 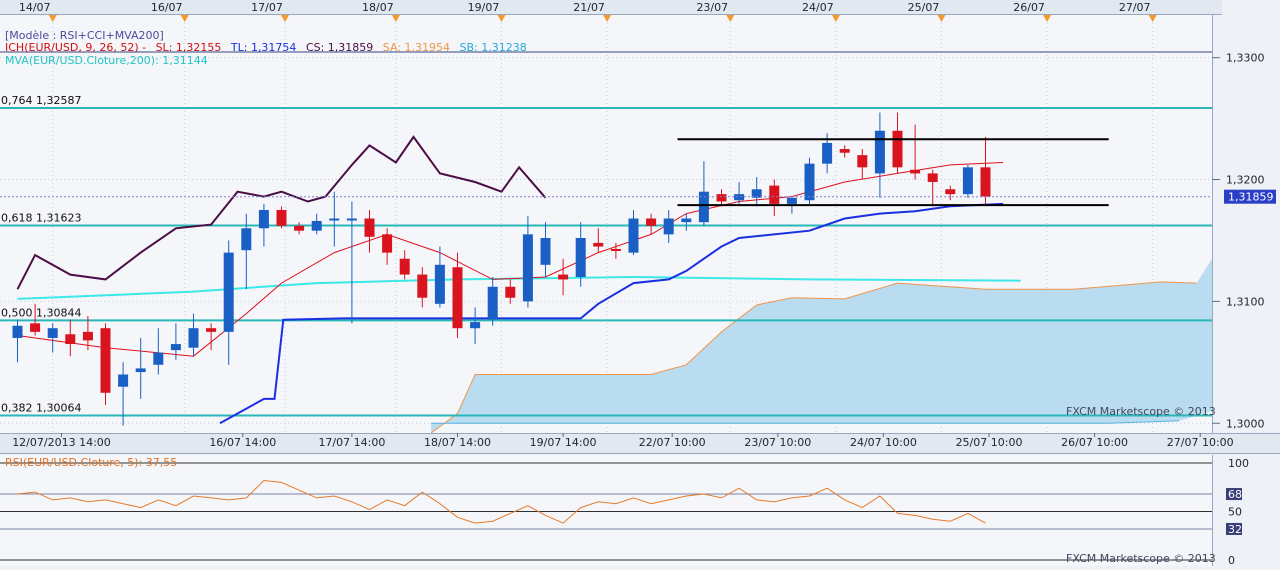 I want to click on chikou-span-line, so click(x=281, y=212).